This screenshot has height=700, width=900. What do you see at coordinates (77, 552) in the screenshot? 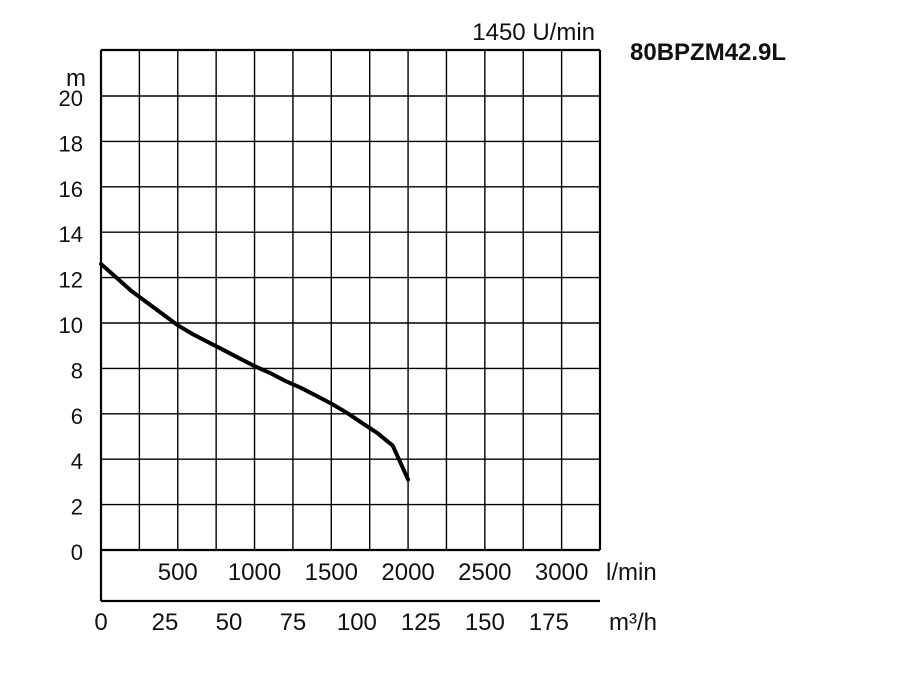
I see `y-tick-label: 0` at bounding box center [77, 552].